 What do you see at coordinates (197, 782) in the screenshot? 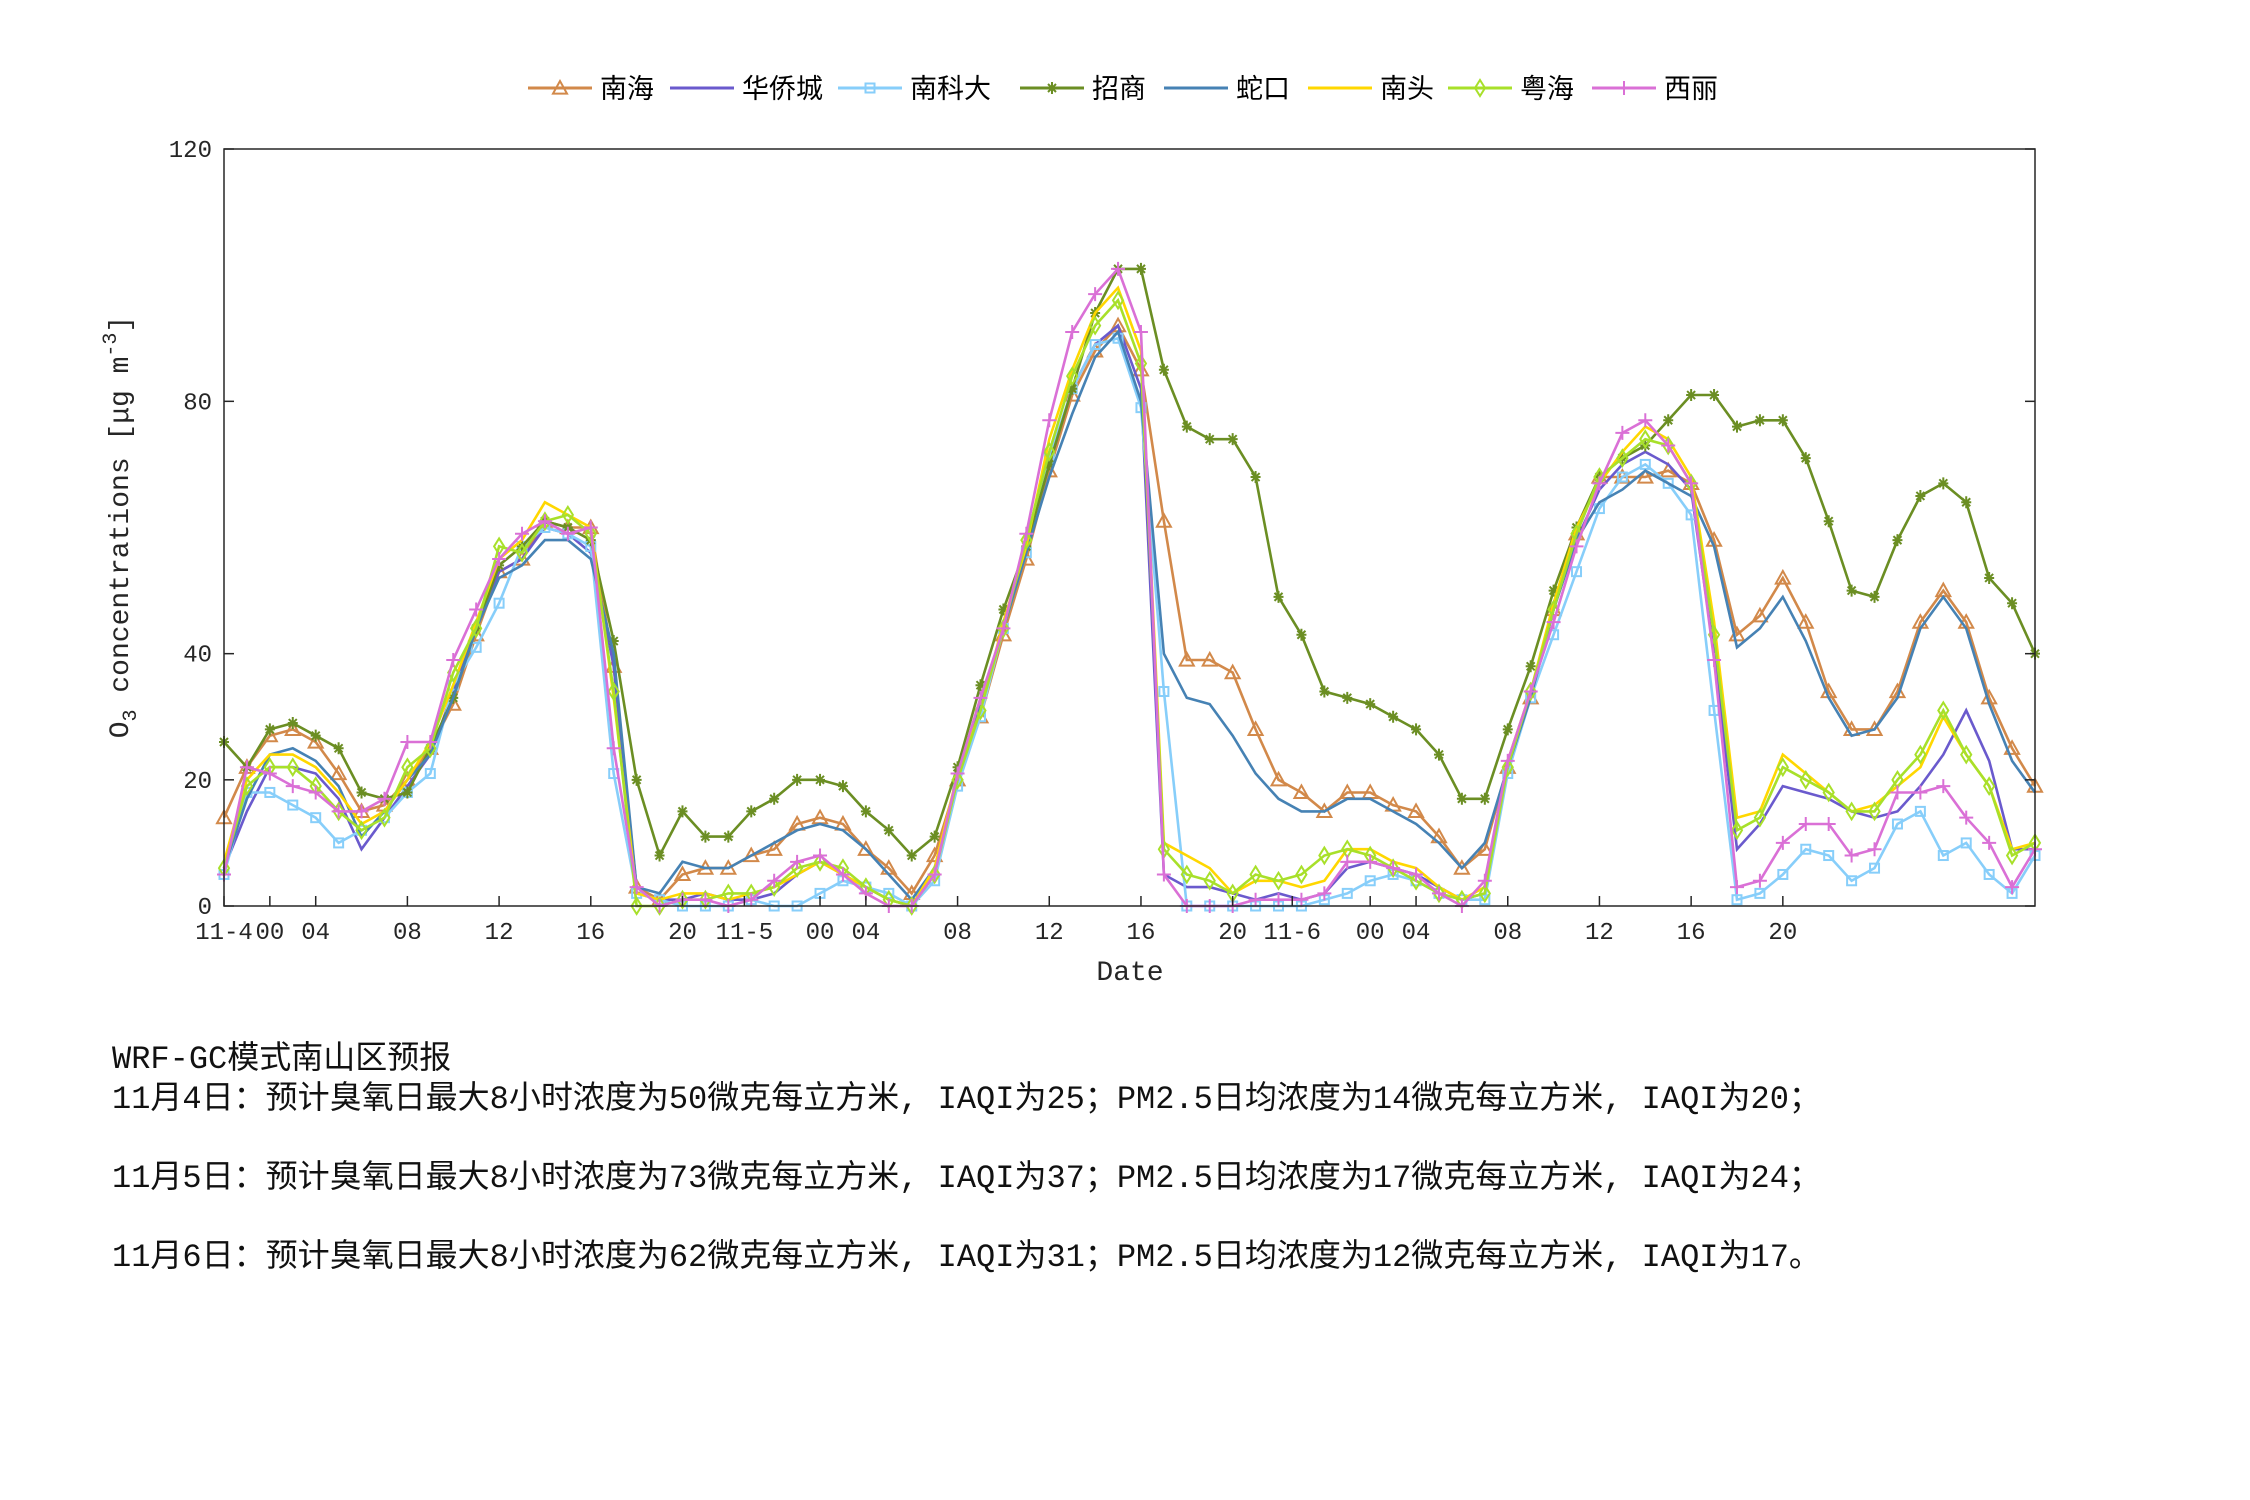
I see `y-tick-label: 20` at bounding box center [197, 782].